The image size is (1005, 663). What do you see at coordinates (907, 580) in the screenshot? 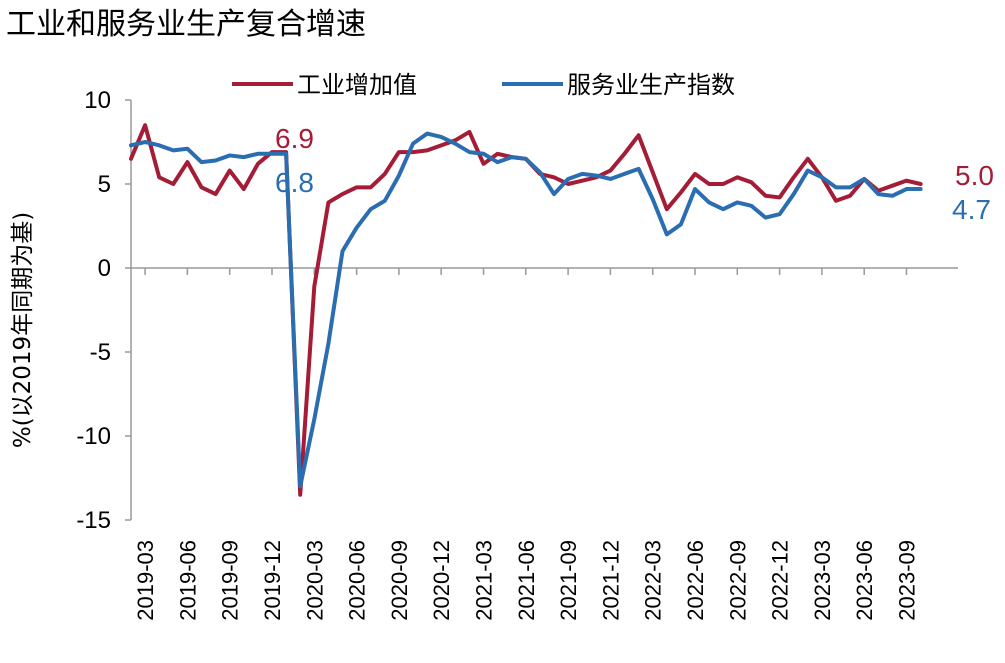
I see `x-tick-label: 2023-09` at bounding box center [907, 580].